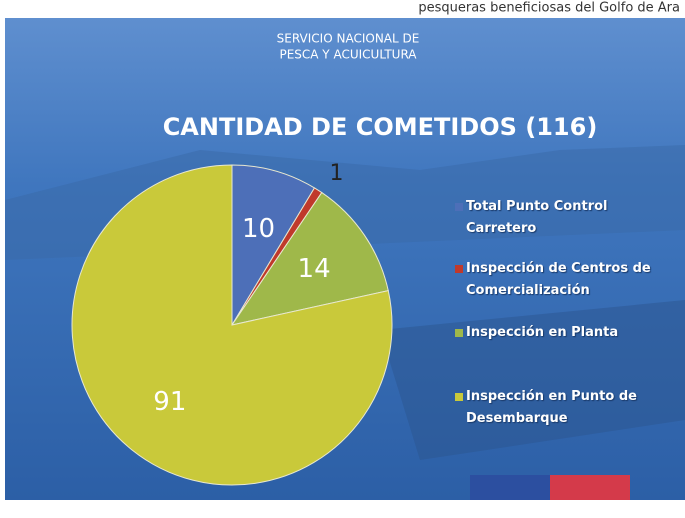 The width and height of the screenshot is (685, 518). I want to click on flag-blue, so click(510, 487).